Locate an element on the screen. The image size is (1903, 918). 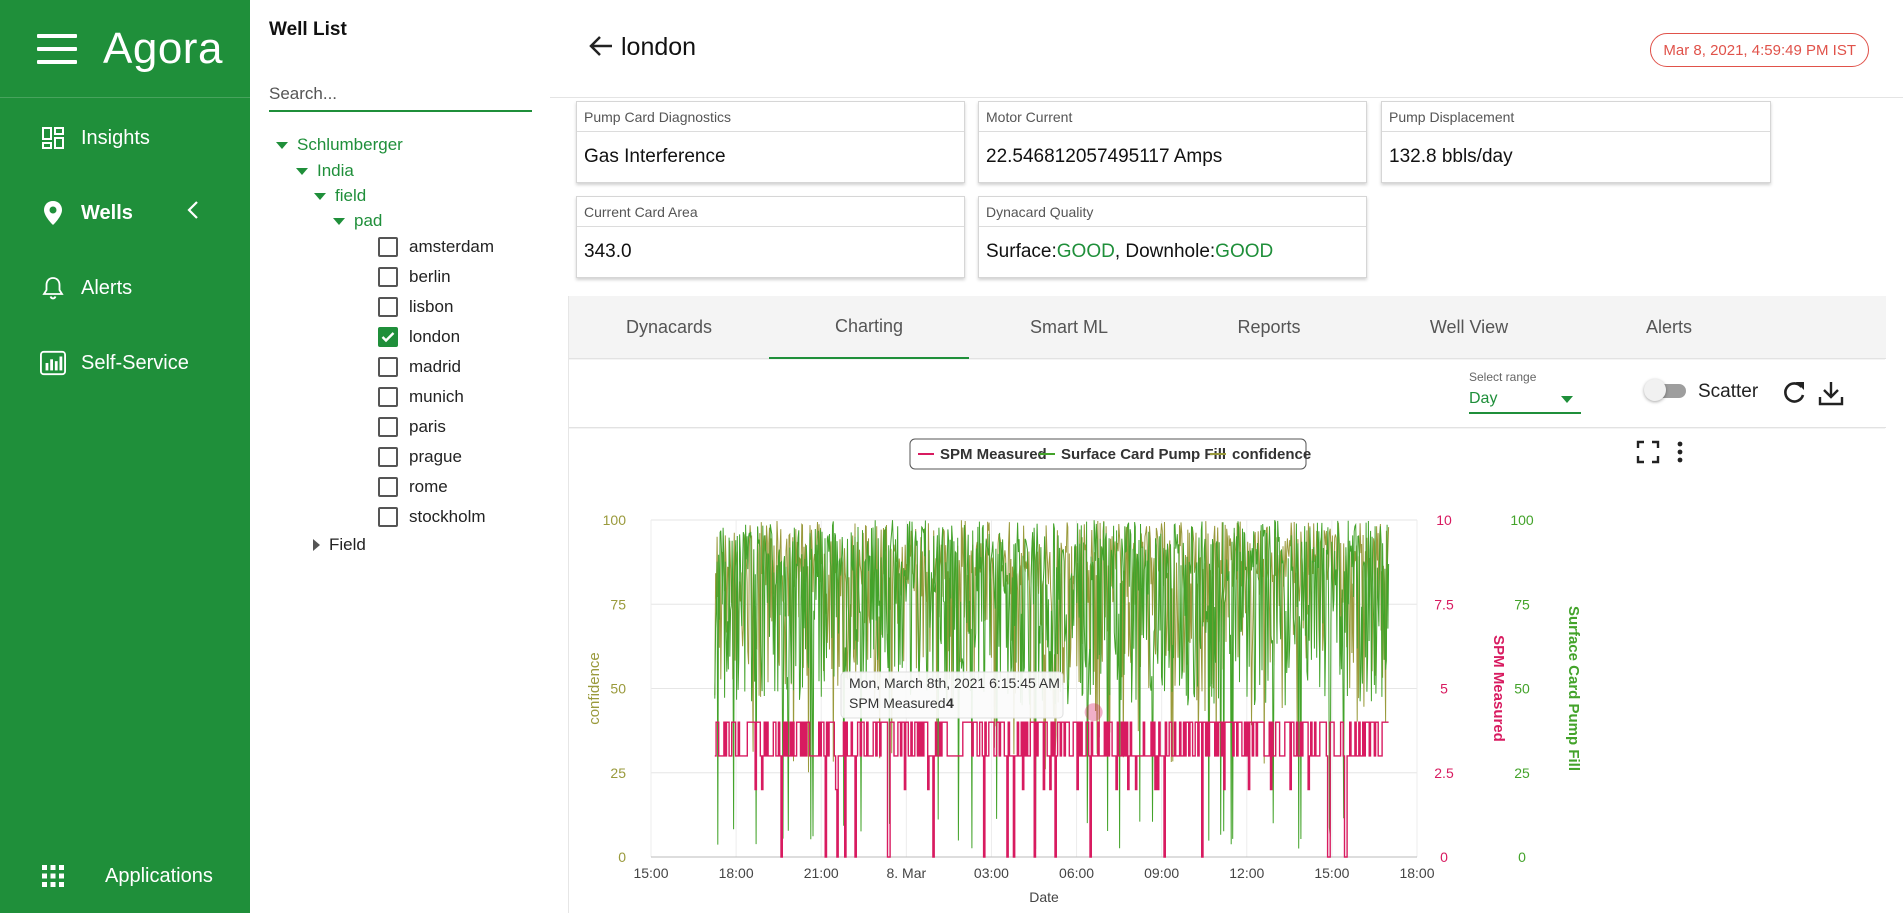
well-item: paris is located at coordinates (412, 427).